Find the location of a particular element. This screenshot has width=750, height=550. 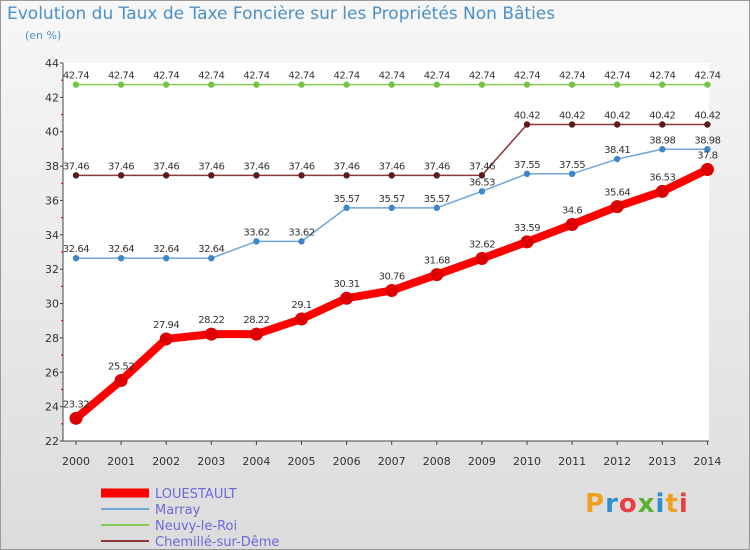

data-label: 40.42 is located at coordinates (662, 116).